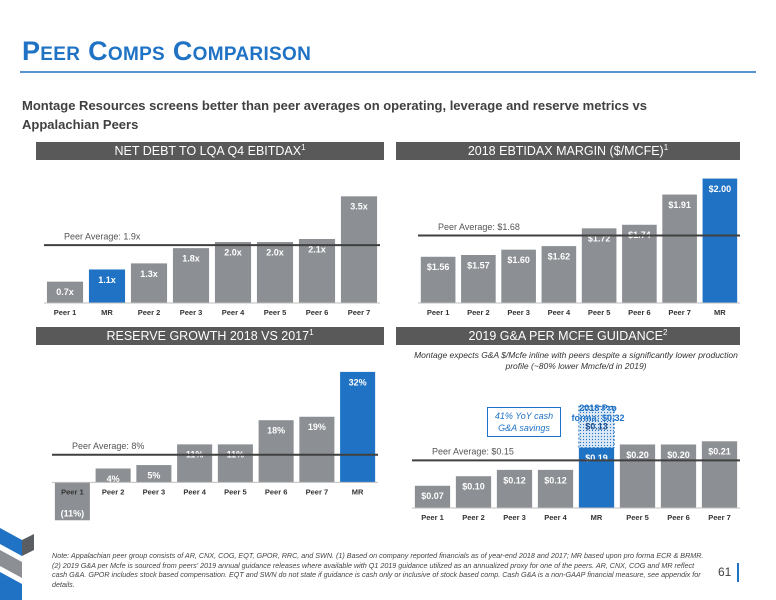 Image resolution: width=776 pixels, height=600 pixels. What do you see at coordinates (473, 487) in the screenshot?
I see `value-label: $0.10` at bounding box center [473, 487].